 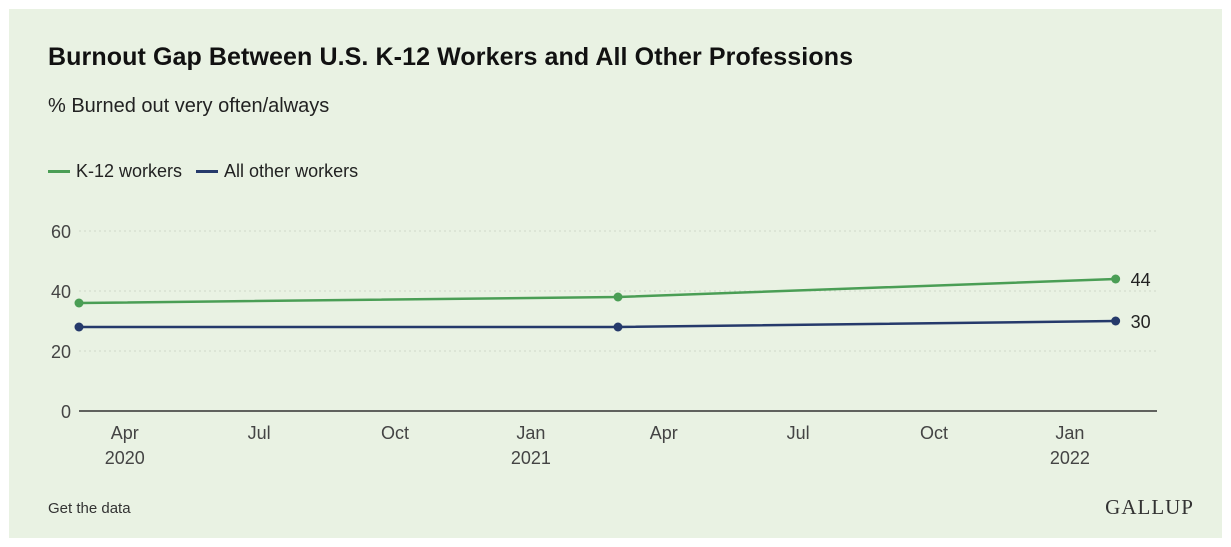 I want to click on legend: K-12 workers All other workers, so click(x=210, y=171).